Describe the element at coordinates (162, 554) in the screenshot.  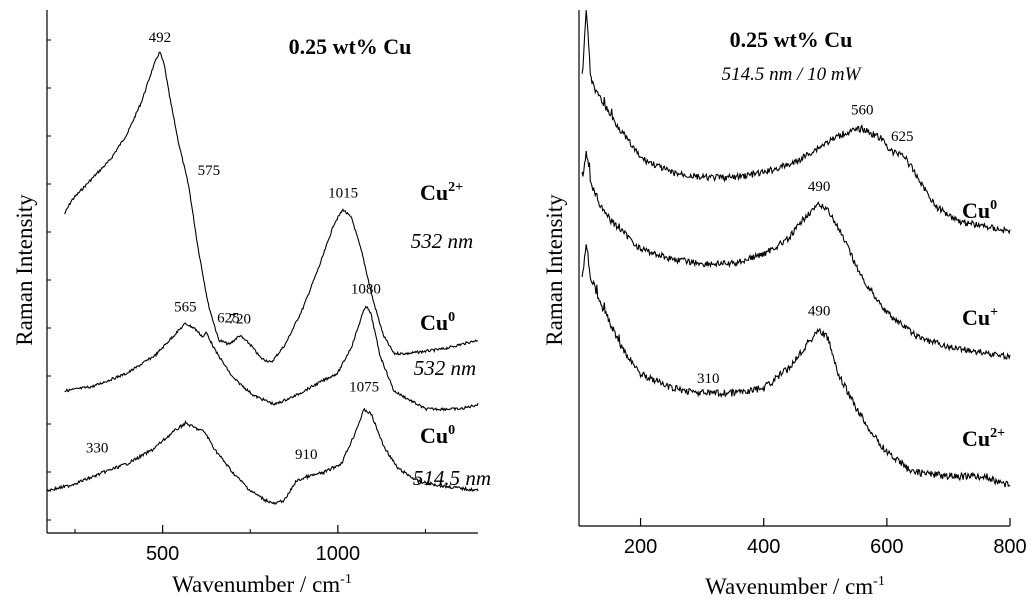
I see `x-tick-label-500: 500` at that location.